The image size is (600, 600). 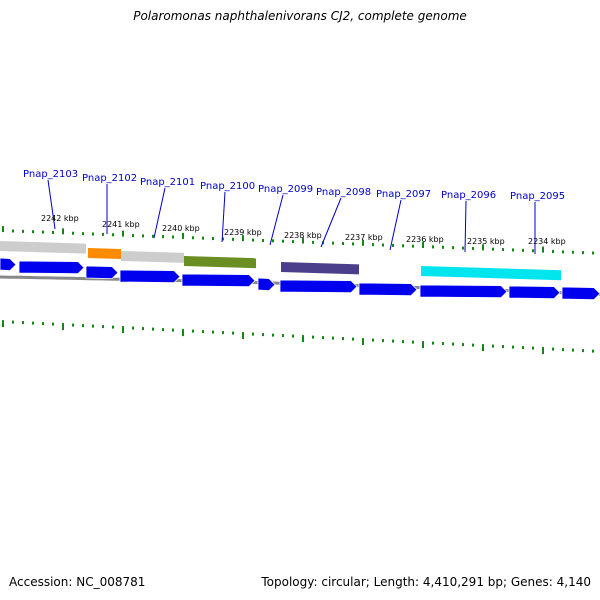 What do you see at coordinates (403, 194) in the screenshot?
I see `gene-label: Pnap_2097` at bounding box center [403, 194].